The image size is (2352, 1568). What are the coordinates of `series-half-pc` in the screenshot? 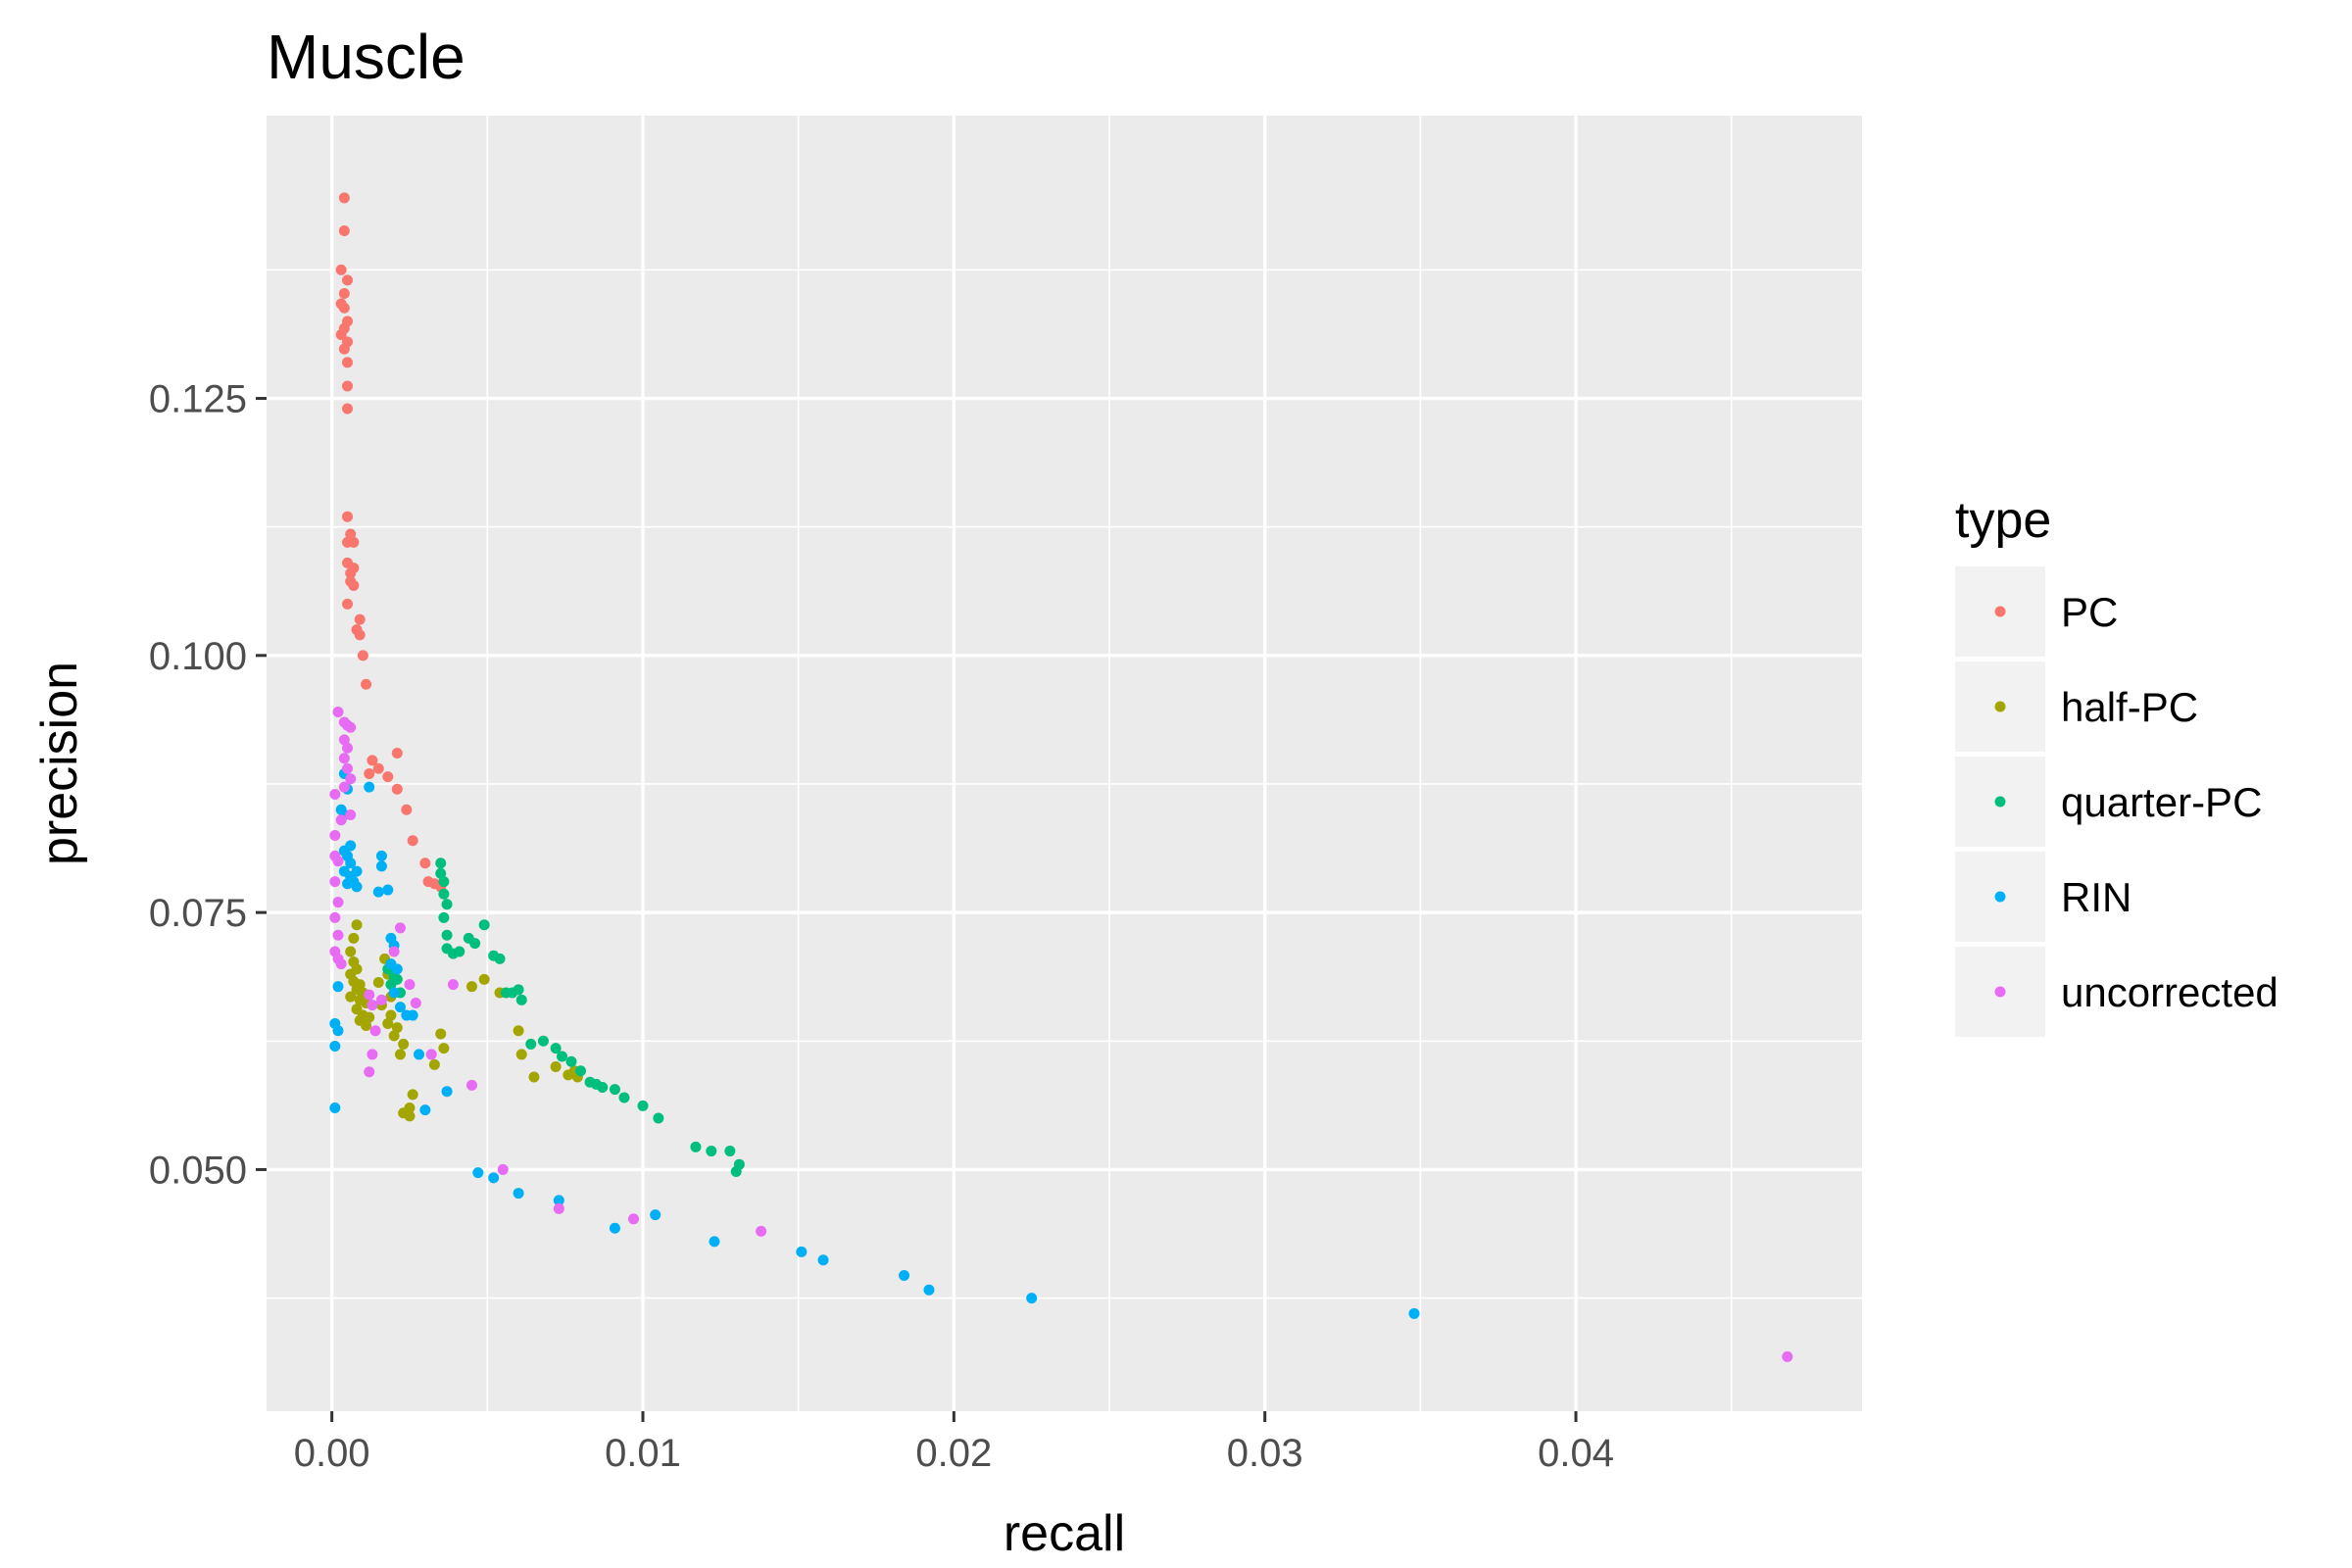 It's located at (464, 1020).